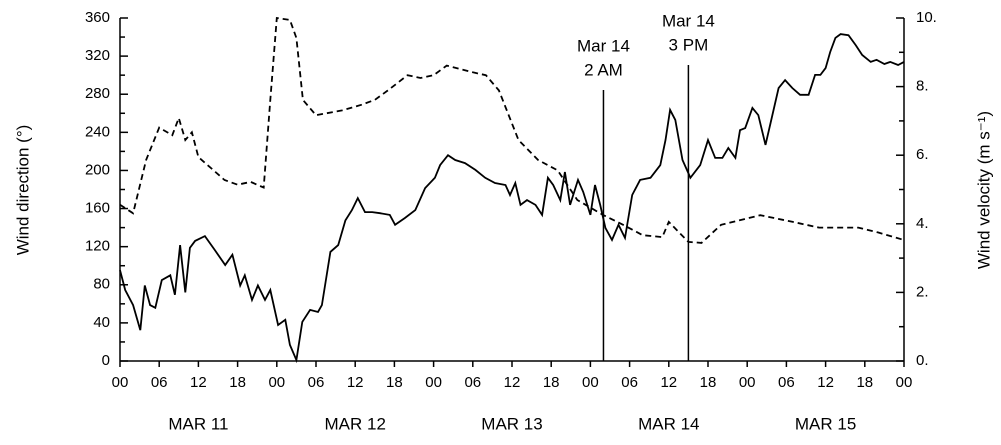  I want to click on y-axis-label: Wind direction (°), so click(22, 190).